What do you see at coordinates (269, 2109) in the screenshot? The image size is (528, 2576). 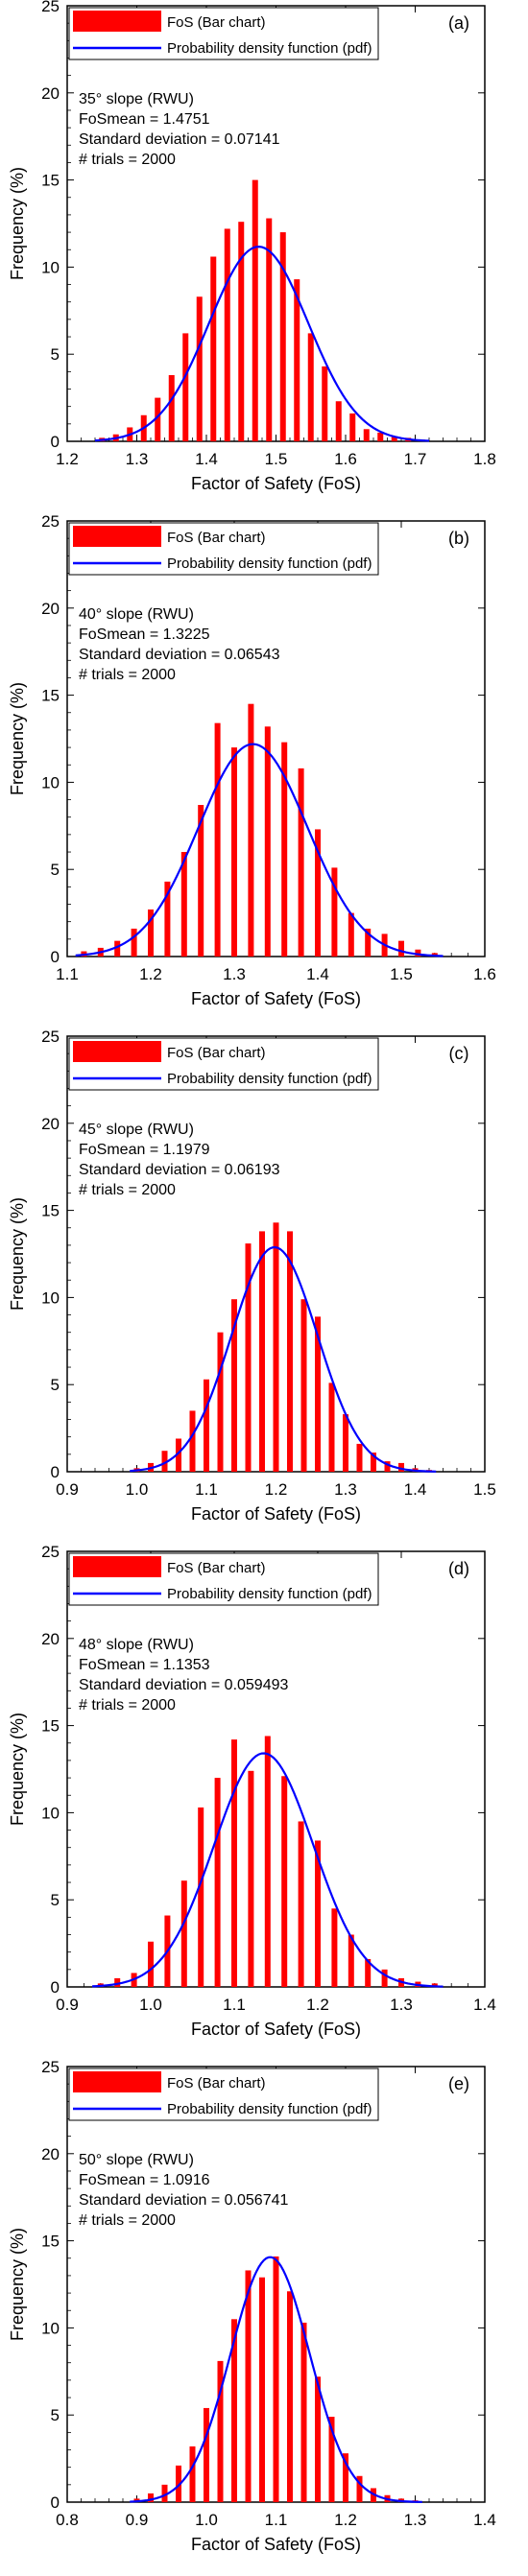 I see `legend-pdf-label: Probability density function (pdf)` at bounding box center [269, 2109].